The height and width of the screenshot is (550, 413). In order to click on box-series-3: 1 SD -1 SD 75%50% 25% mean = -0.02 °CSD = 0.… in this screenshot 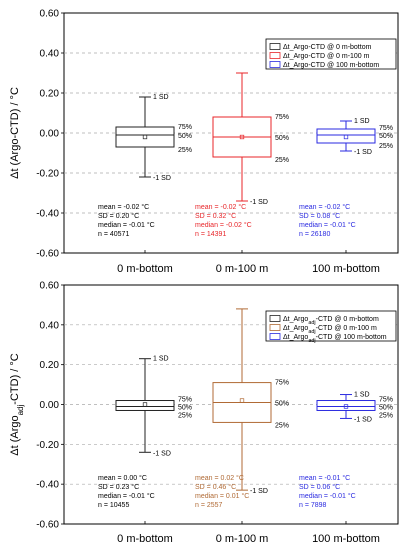, I will do `click(346, 178)`.